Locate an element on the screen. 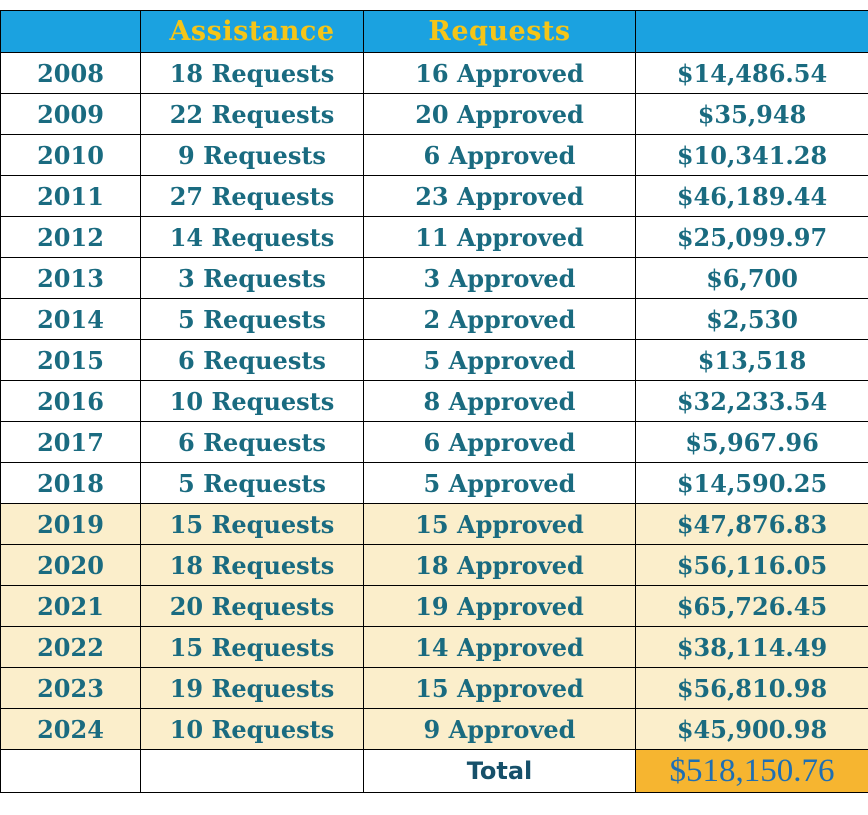 Image resolution: width=868 pixels, height=815 pixels. table-row: 2021 20 Requests 19 Approved $65,726.45 is located at coordinates (434, 606).